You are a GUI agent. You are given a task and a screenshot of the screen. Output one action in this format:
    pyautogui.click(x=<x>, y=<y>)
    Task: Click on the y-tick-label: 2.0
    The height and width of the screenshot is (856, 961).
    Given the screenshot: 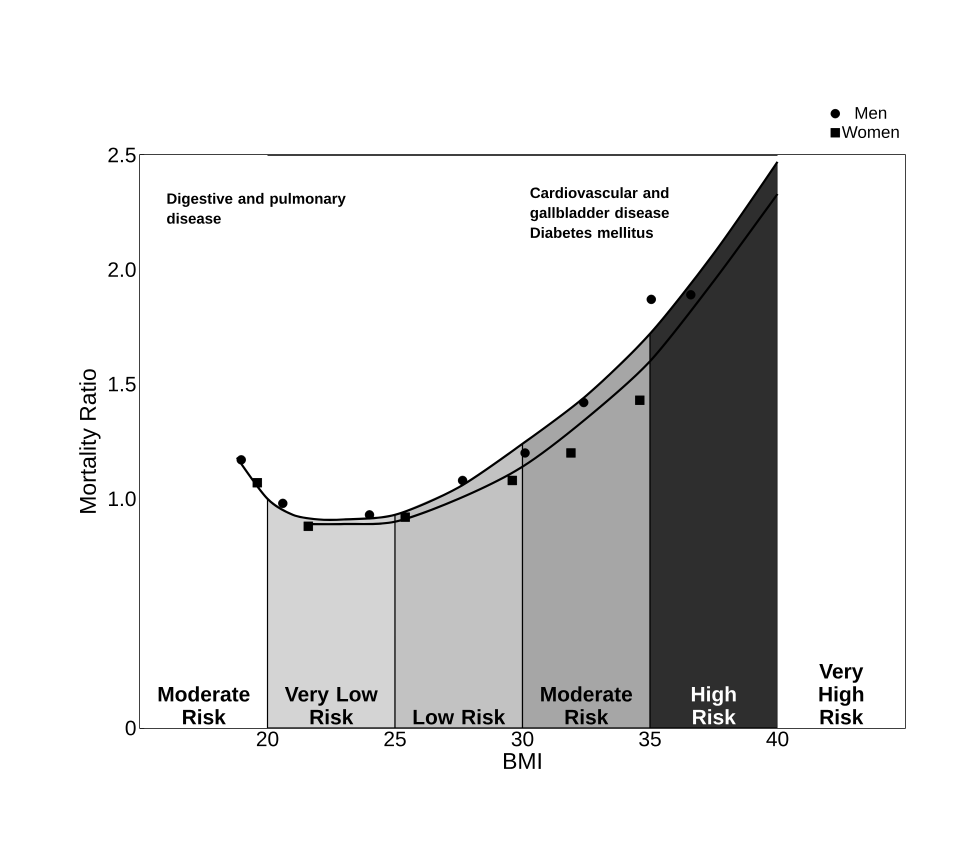 What is the action you would take?
    pyautogui.click(x=122, y=269)
    